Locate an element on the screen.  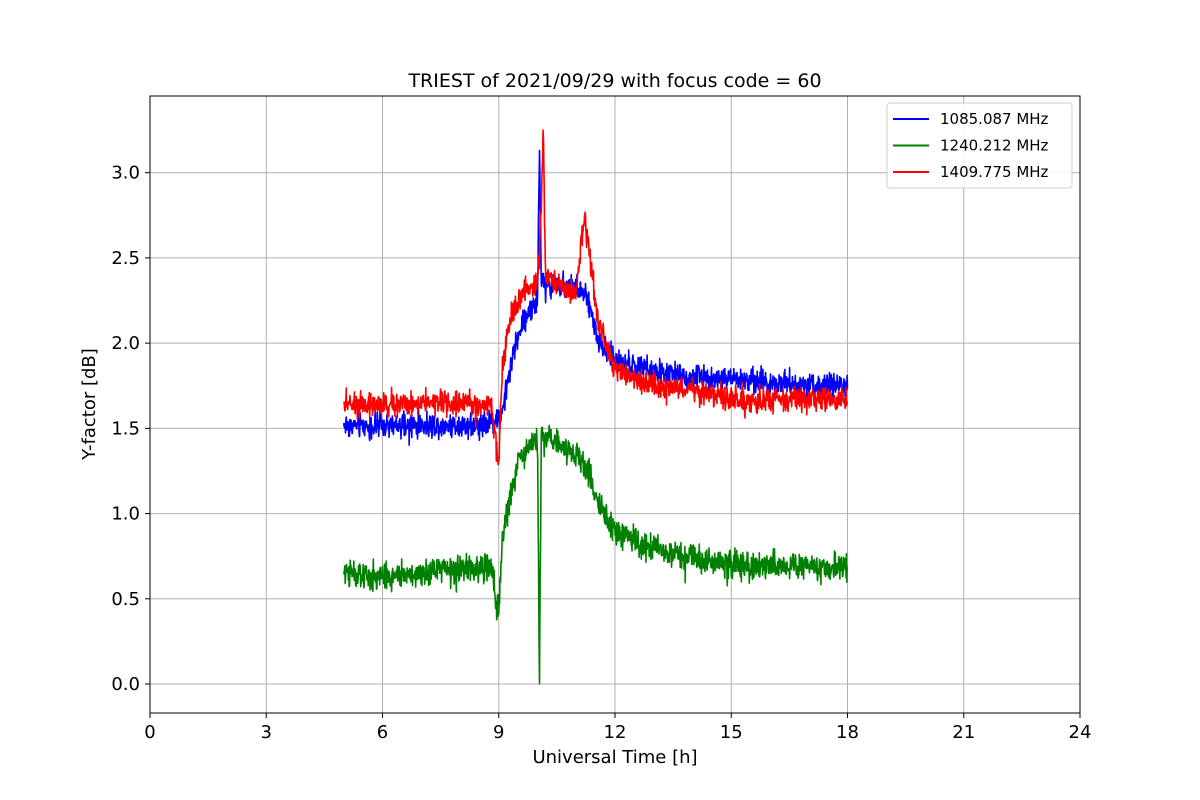
legend-label: 1085.087 MHz is located at coordinates (994, 119).